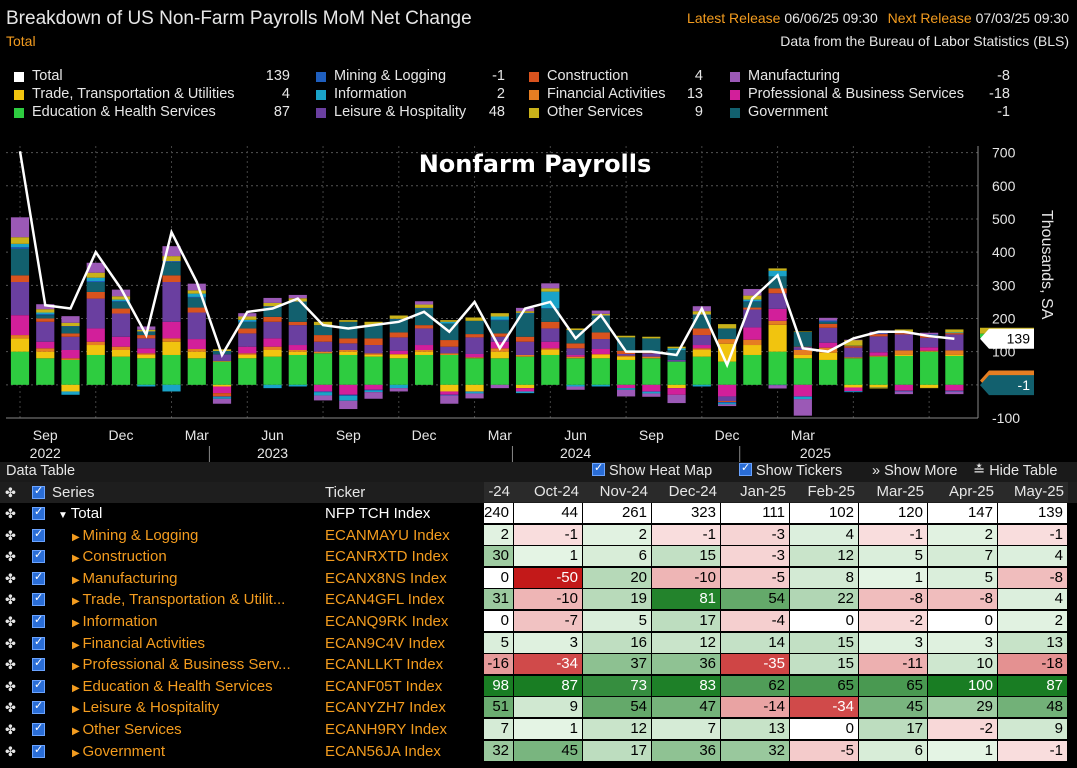  What do you see at coordinates (686, 492) in the screenshot?
I see `month-column-header: Dec-24` at bounding box center [686, 492].